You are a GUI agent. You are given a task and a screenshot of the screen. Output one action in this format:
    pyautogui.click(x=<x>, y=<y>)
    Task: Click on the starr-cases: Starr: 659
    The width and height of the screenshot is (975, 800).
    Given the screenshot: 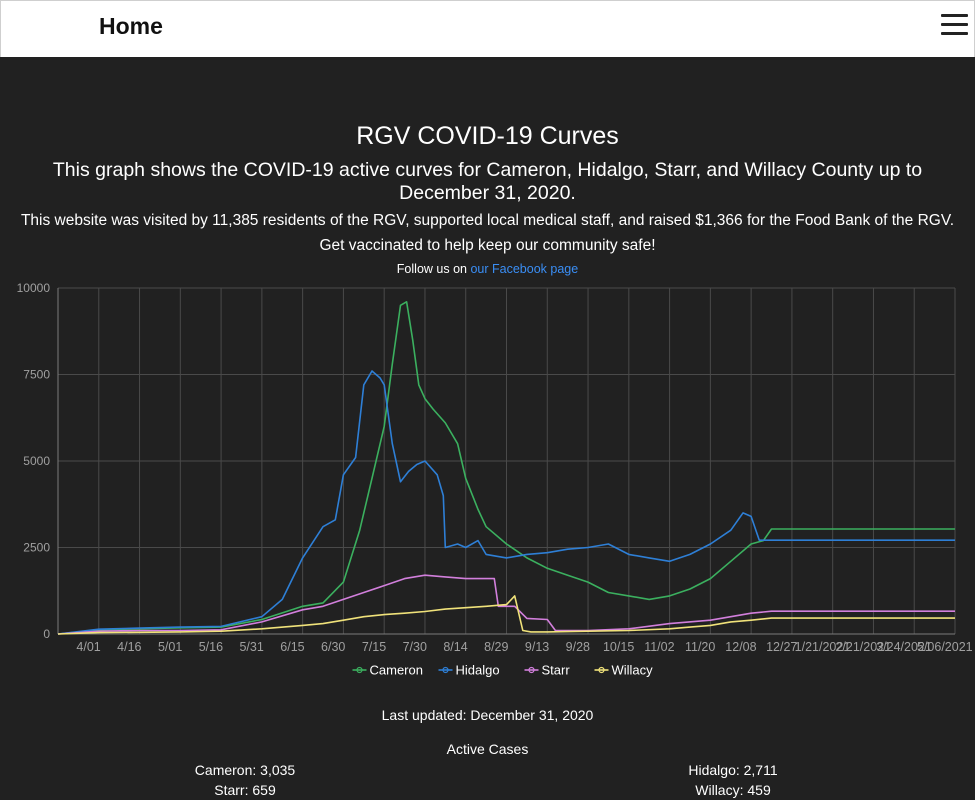 What is the action you would take?
    pyautogui.click(x=245, y=790)
    